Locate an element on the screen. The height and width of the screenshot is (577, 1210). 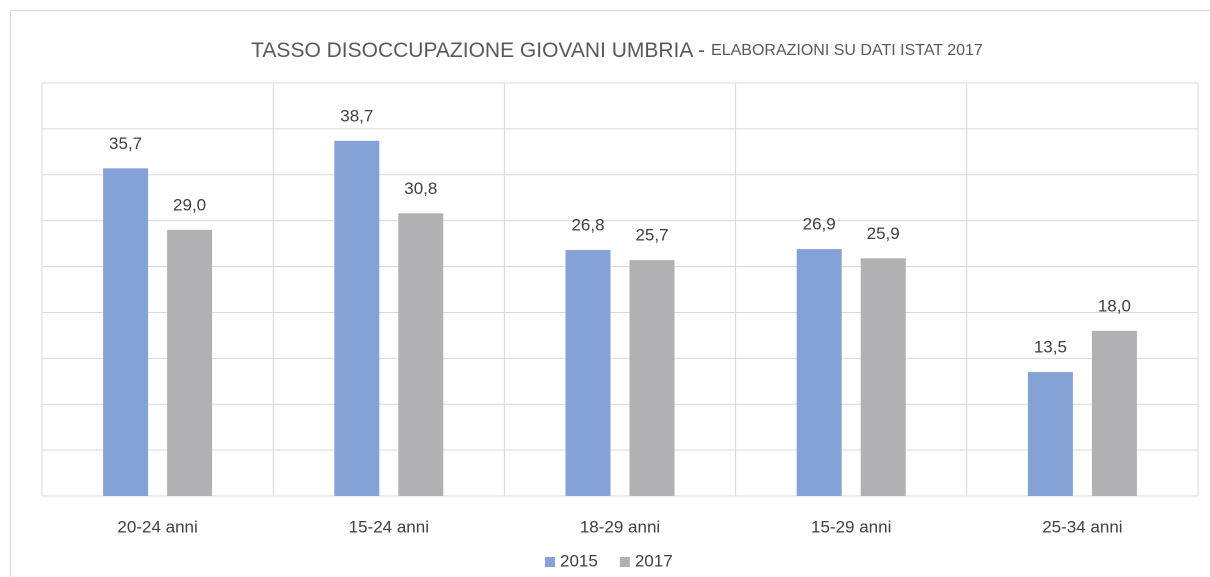
data-label: 38,7 is located at coordinates (356, 115).